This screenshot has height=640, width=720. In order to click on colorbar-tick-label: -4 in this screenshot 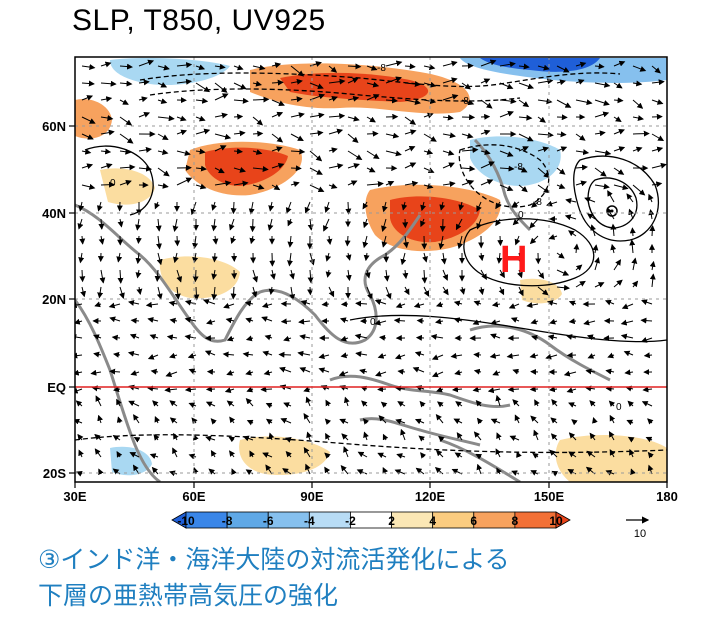, I will do `click(309, 521)`.